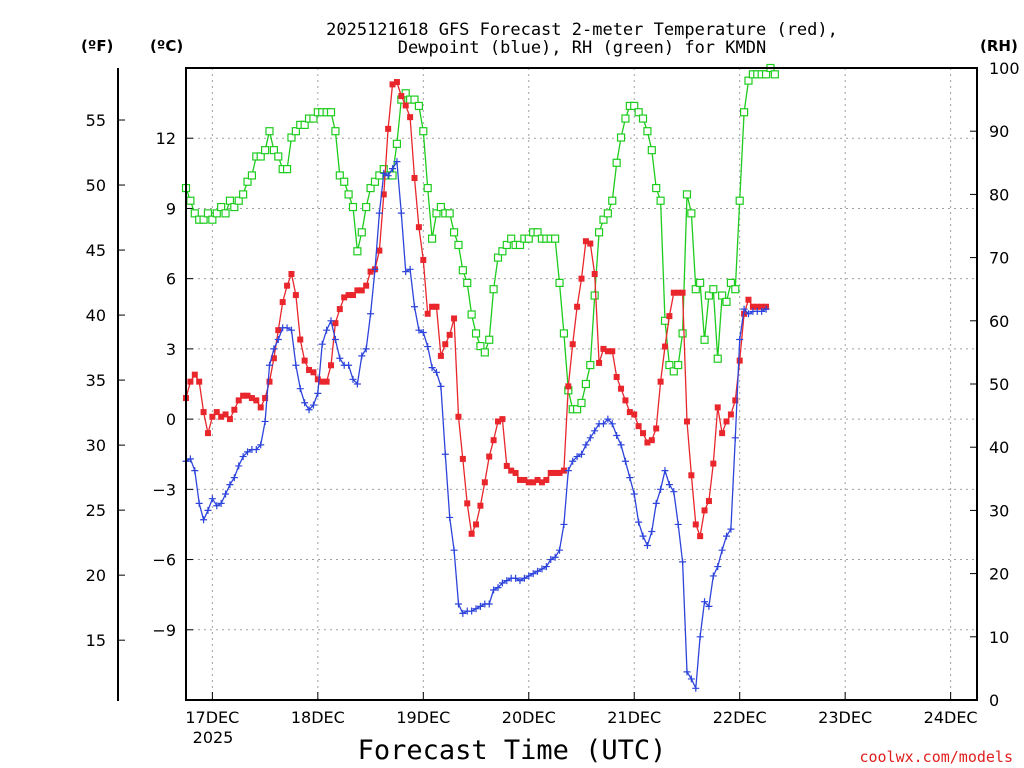  Describe the element at coordinates (999, 258) in the screenshot. I see `rh-tick-label: 70` at that location.